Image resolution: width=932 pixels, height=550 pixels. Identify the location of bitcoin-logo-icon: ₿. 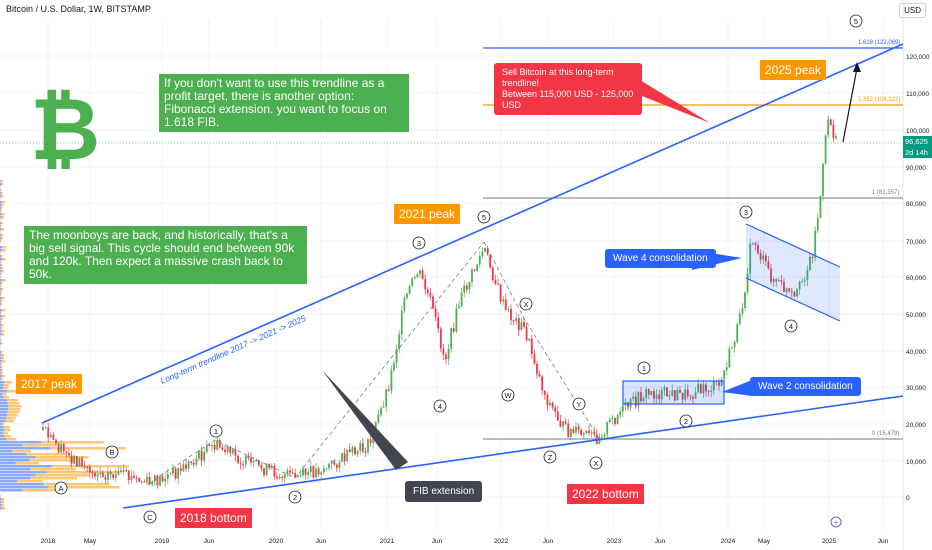
(65, 130).